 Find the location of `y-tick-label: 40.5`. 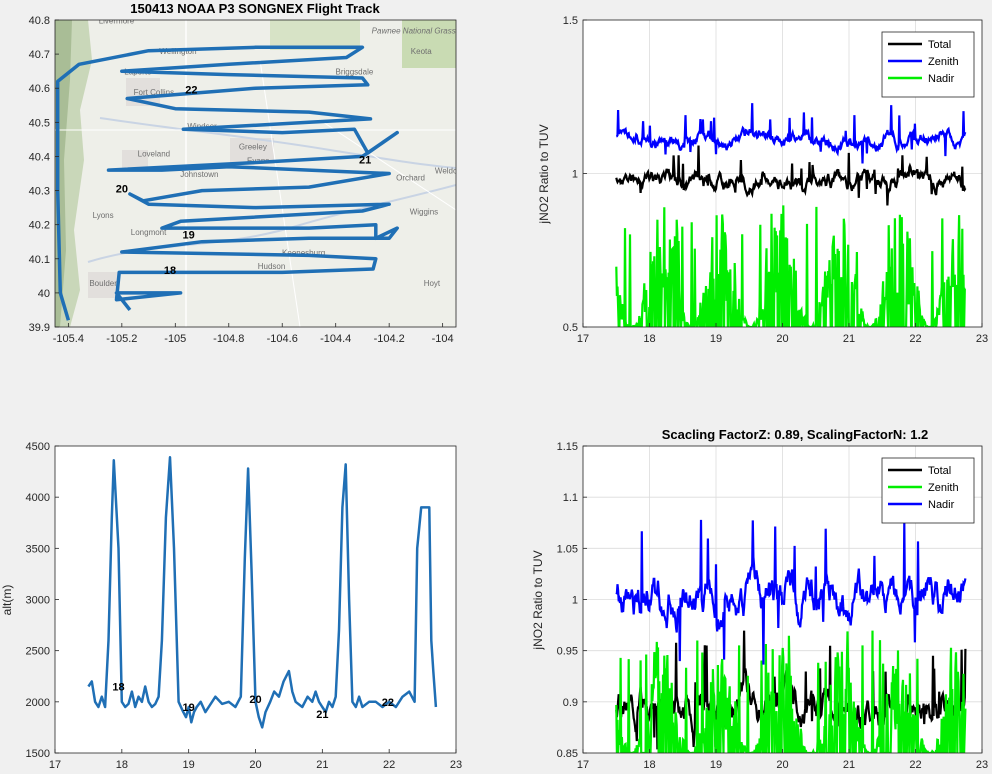

y-tick-label: 40.5 is located at coordinates (39, 123).